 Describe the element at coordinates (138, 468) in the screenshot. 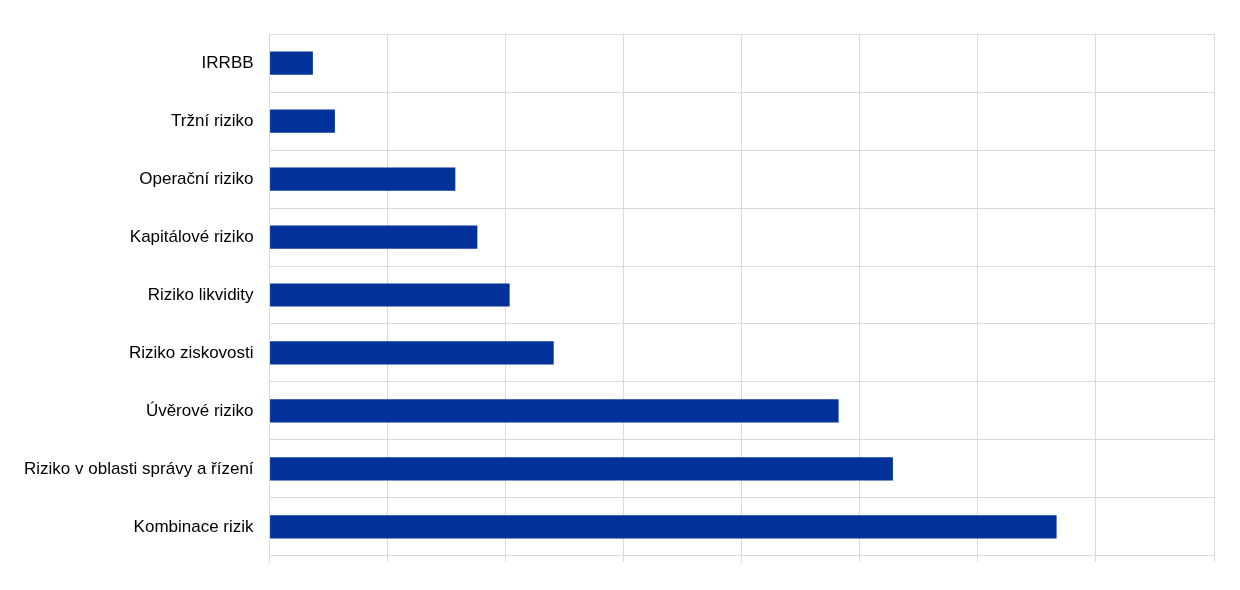

I see `y-tick-label: Riziko v oblasti správy a řízení` at that location.